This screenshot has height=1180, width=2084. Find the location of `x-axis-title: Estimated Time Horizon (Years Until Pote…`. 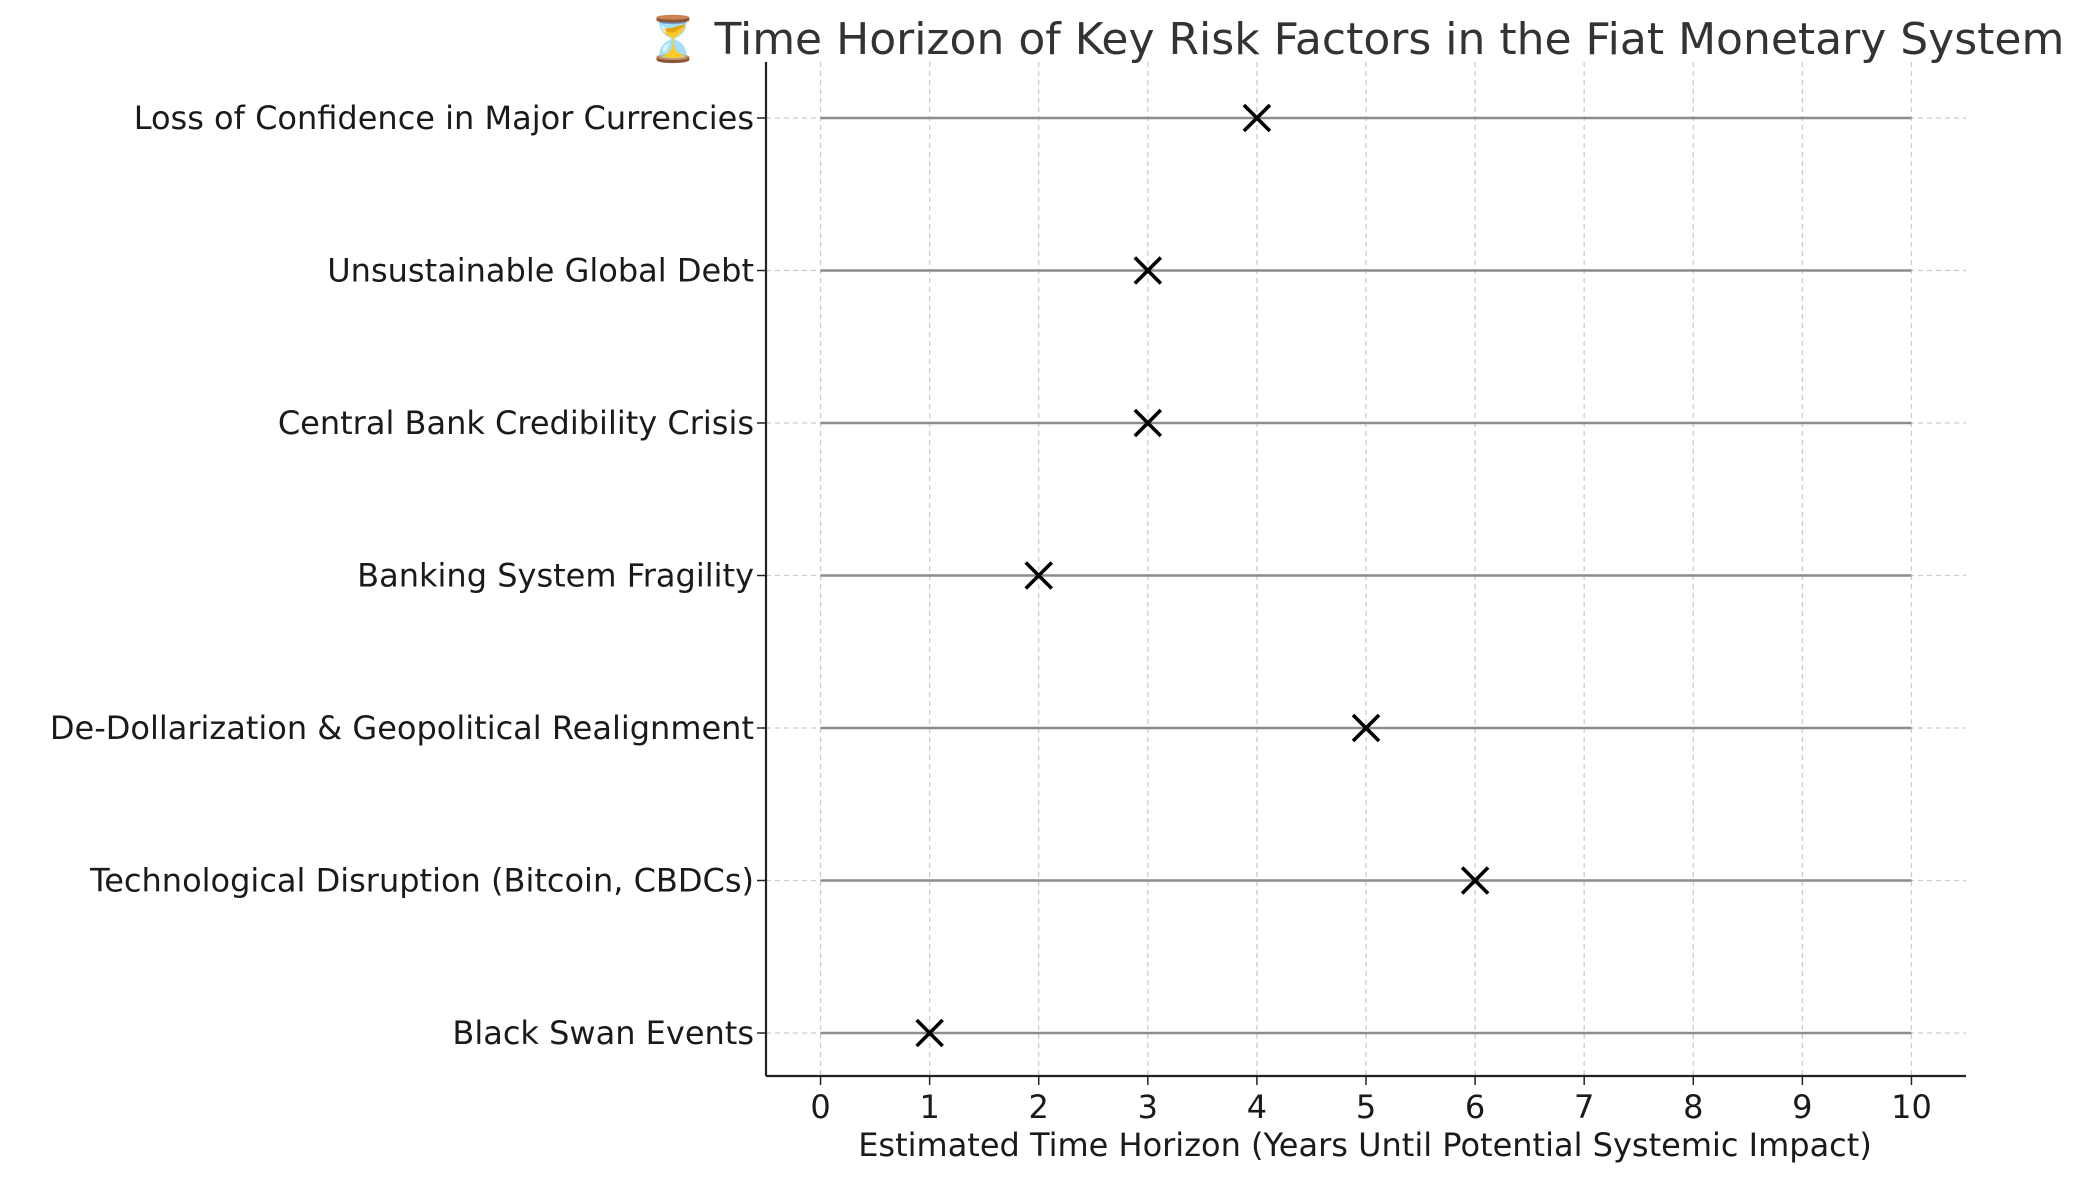

x-axis-title: Estimated Time Horizon (Years Until Pote… is located at coordinates (1365, 1145).